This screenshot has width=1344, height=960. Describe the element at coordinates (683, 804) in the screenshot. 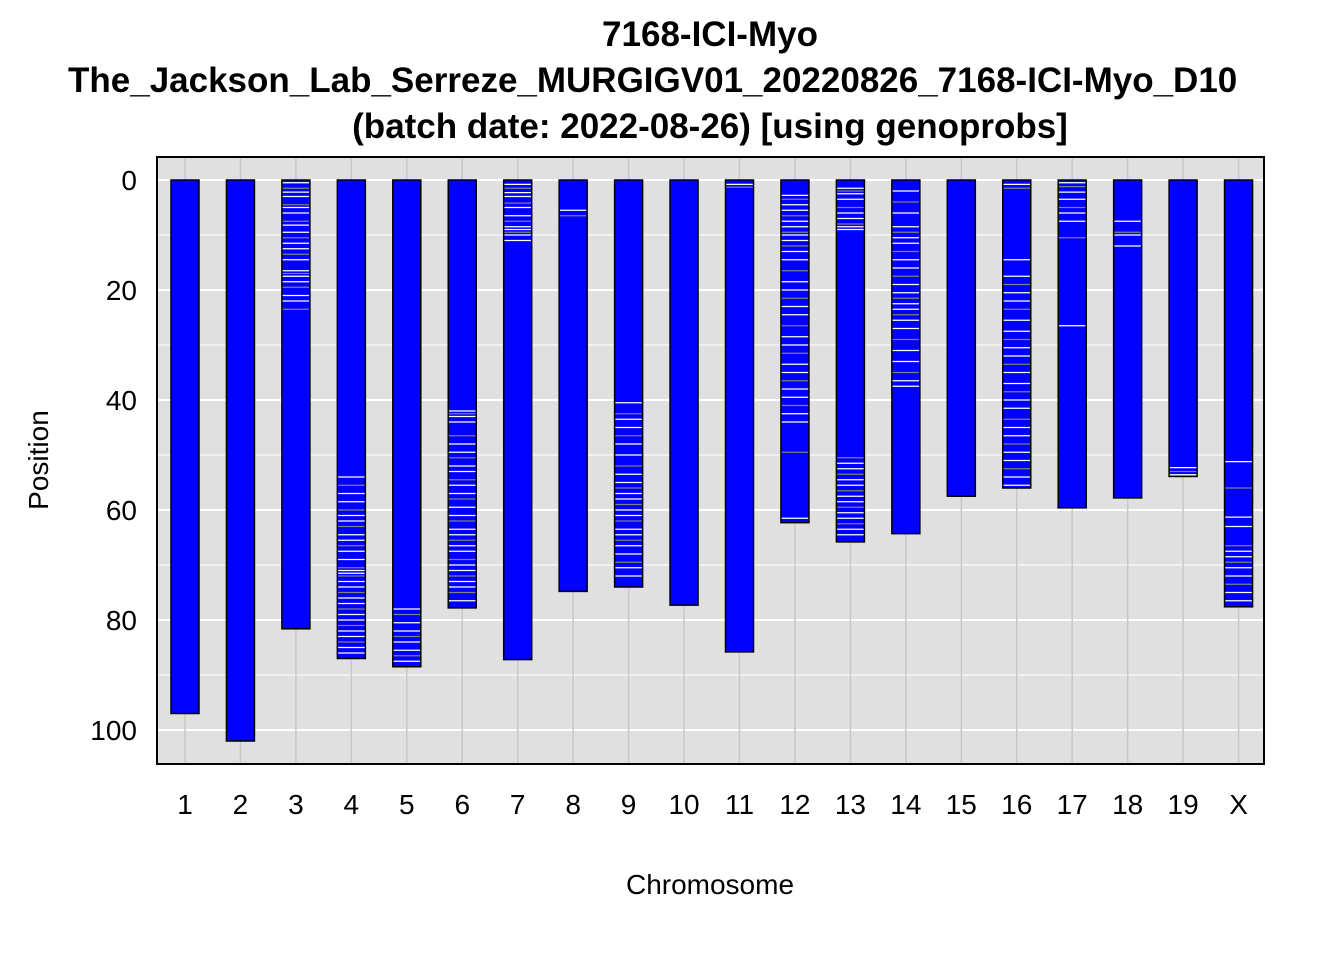

I see `x-tick-label: 10` at that location.